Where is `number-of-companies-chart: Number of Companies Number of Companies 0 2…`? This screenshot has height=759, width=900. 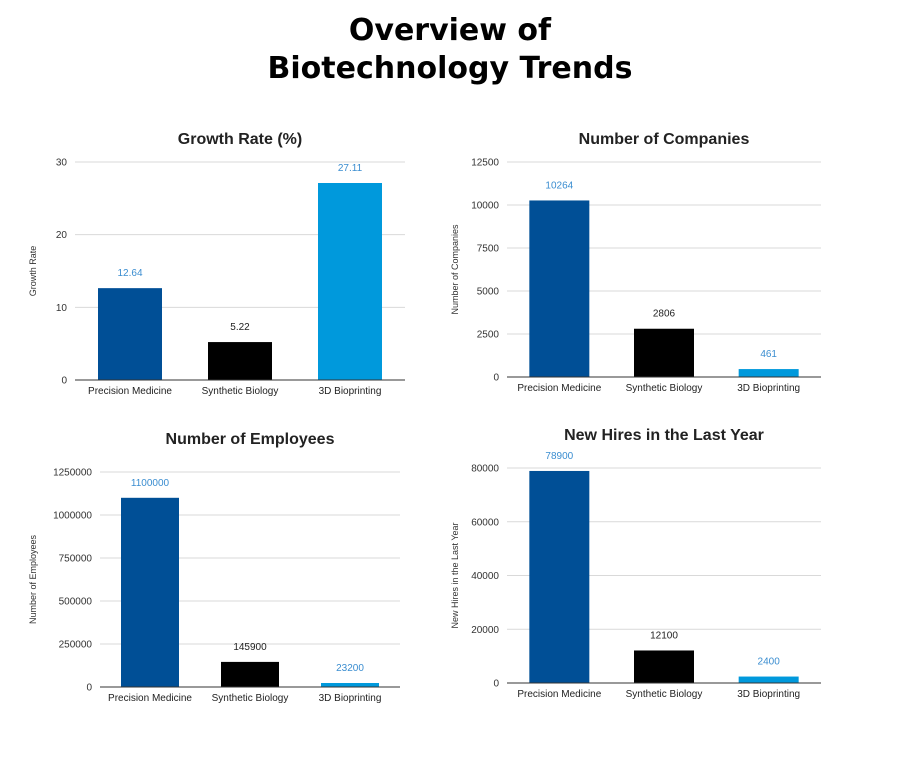
number-of-companies-chart: Number of Companies Number of Companies 0 2… is located at coordinates (635, 262).